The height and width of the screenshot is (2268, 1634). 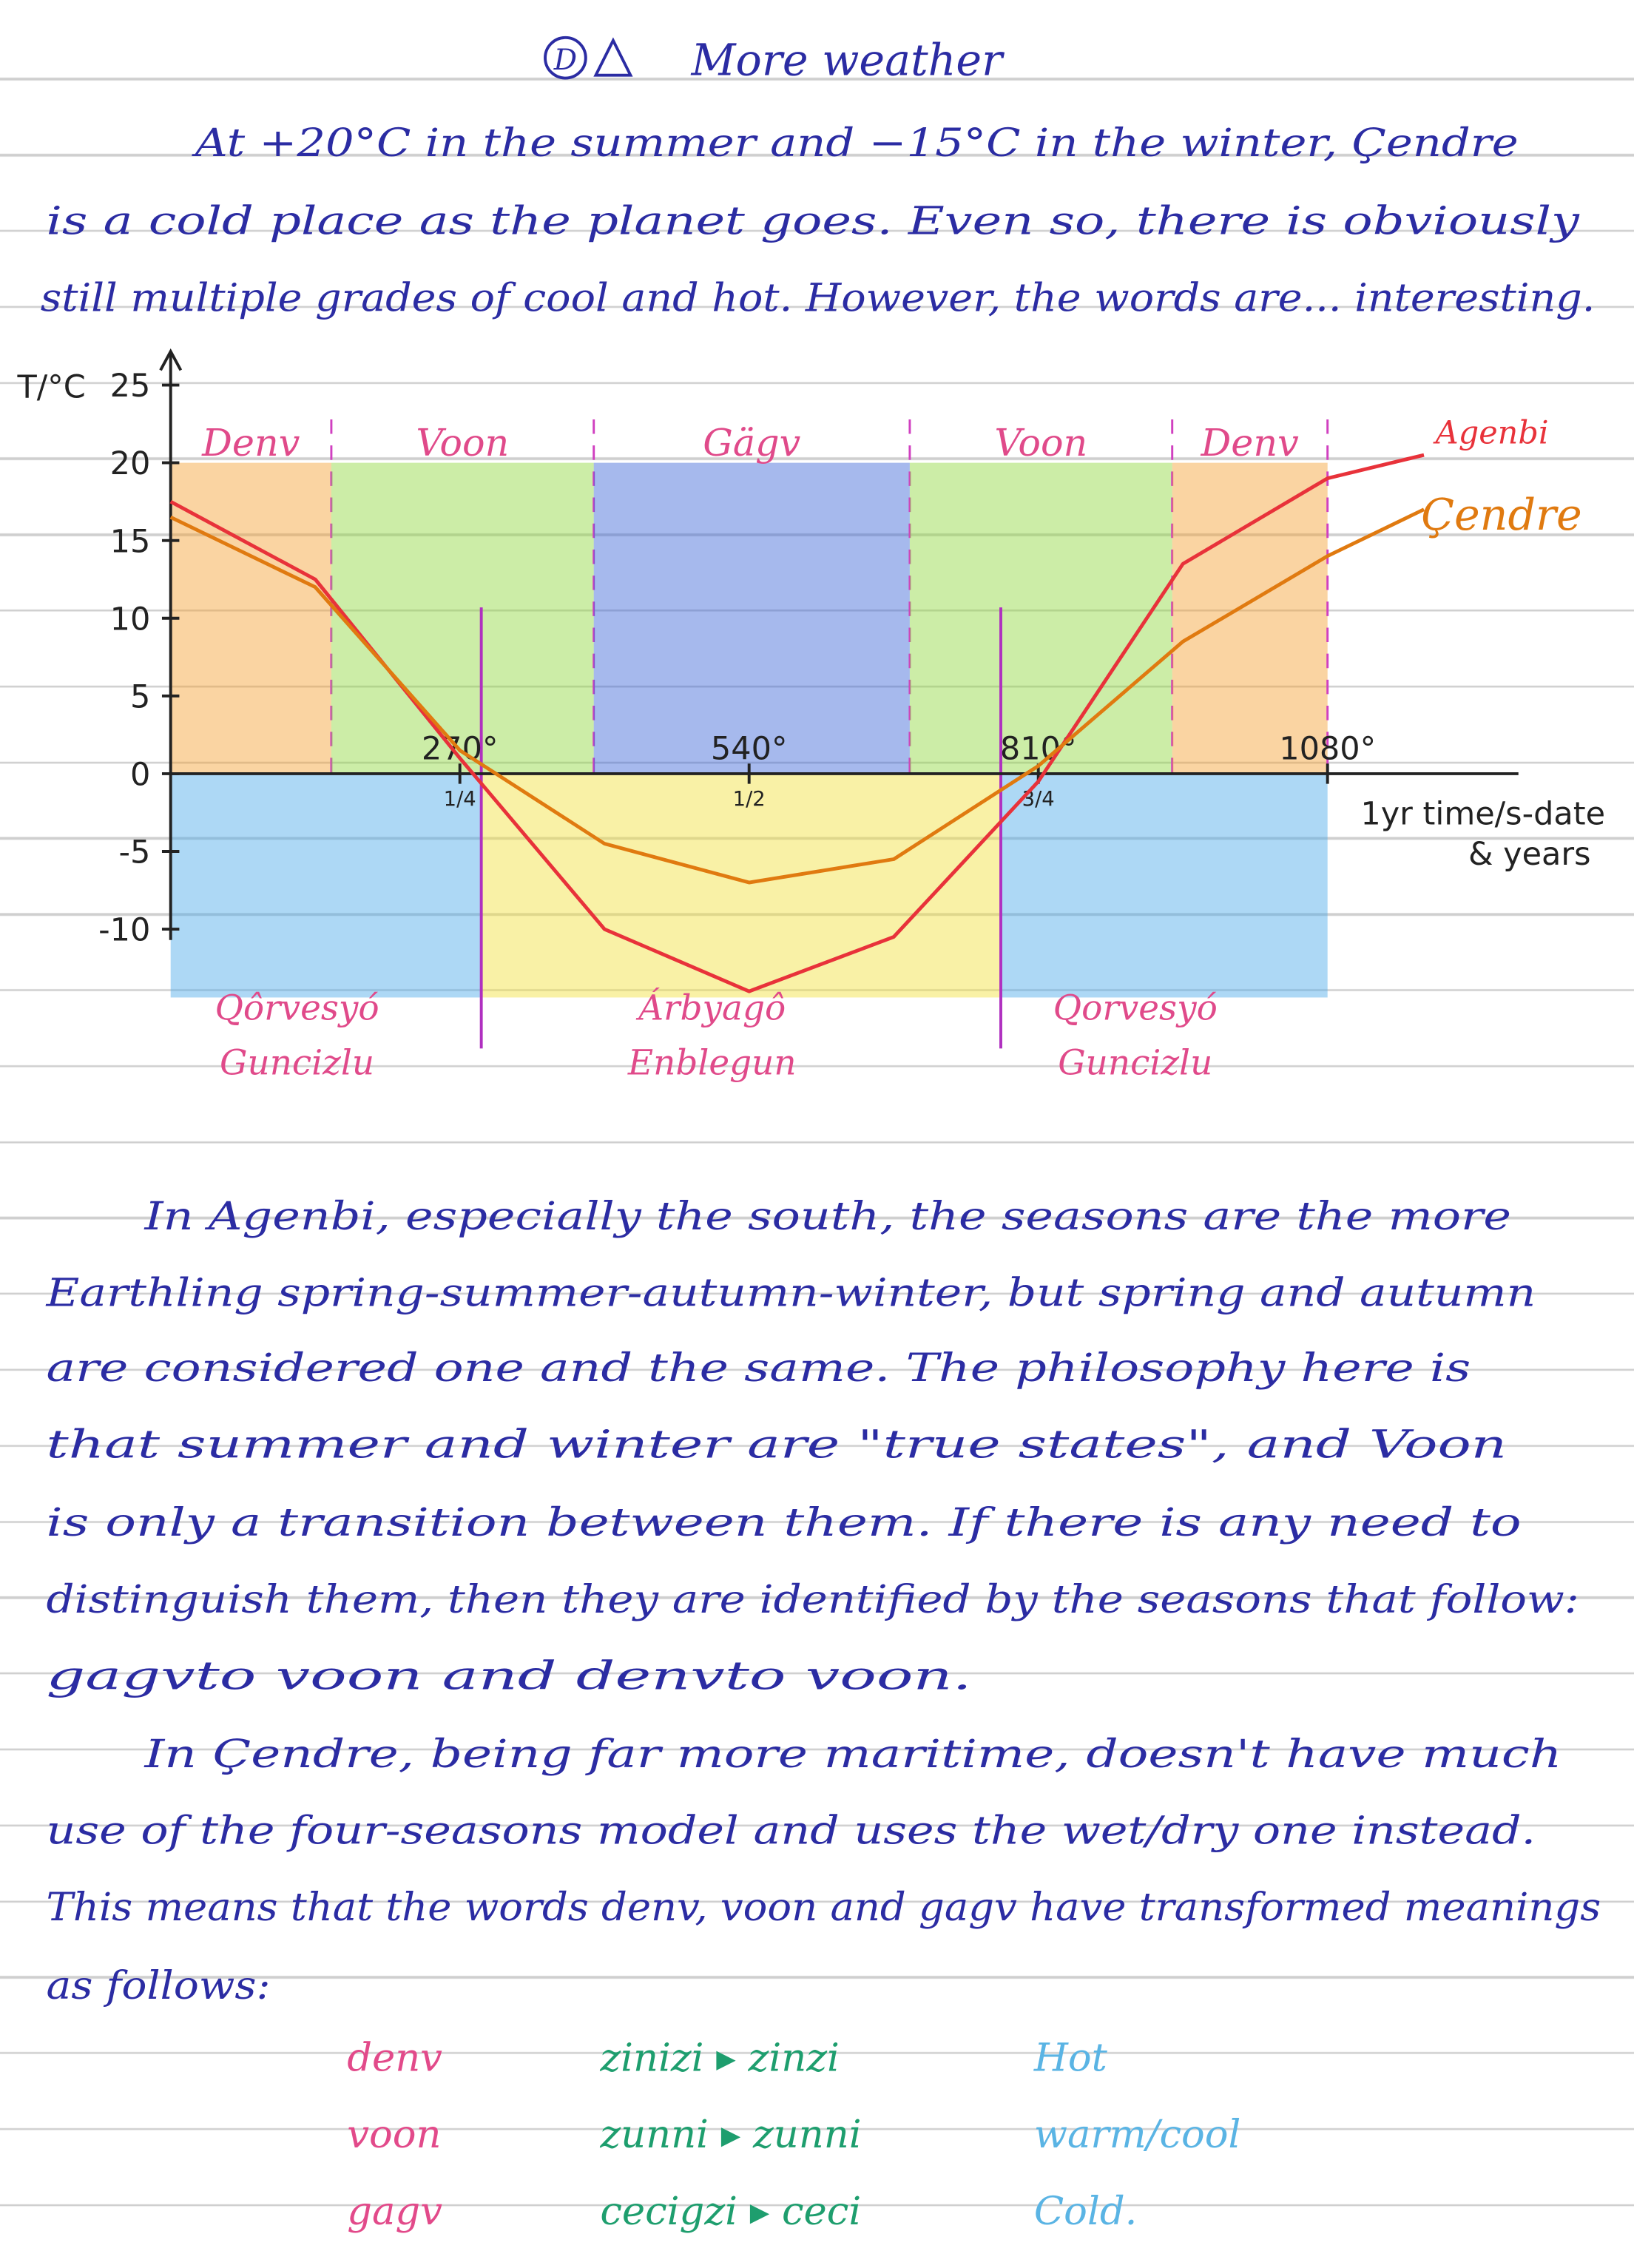 What do you see at coordinates (1502, 515) in the screenshot?
I see `legend-label: Çendre` at bounding box center [1502, 515].